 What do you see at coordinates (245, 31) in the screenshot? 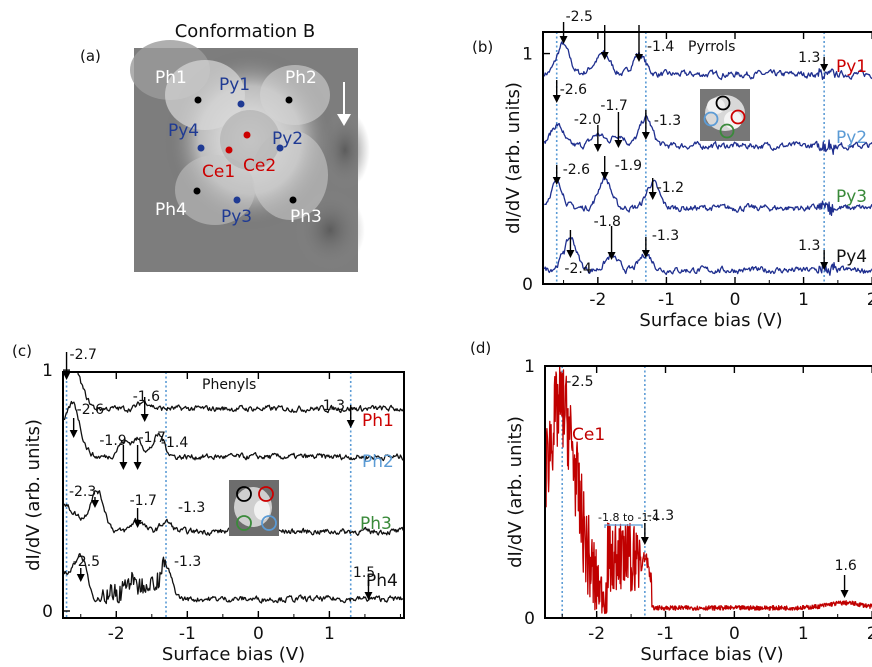
I see `panel-a-title: Conformation B` at bounding box center [245, 31].